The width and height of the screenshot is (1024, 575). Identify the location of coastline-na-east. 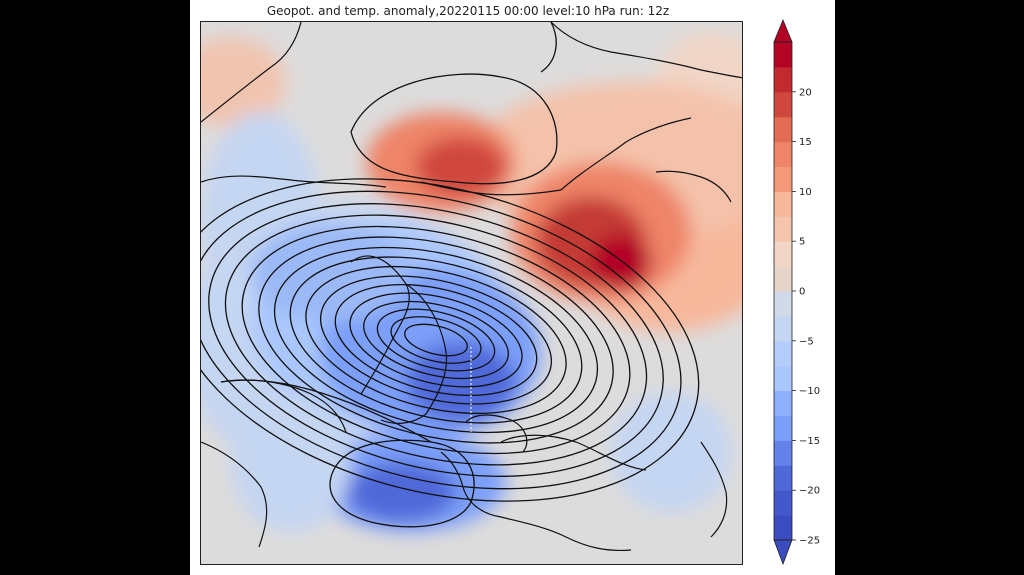
(234, 494).